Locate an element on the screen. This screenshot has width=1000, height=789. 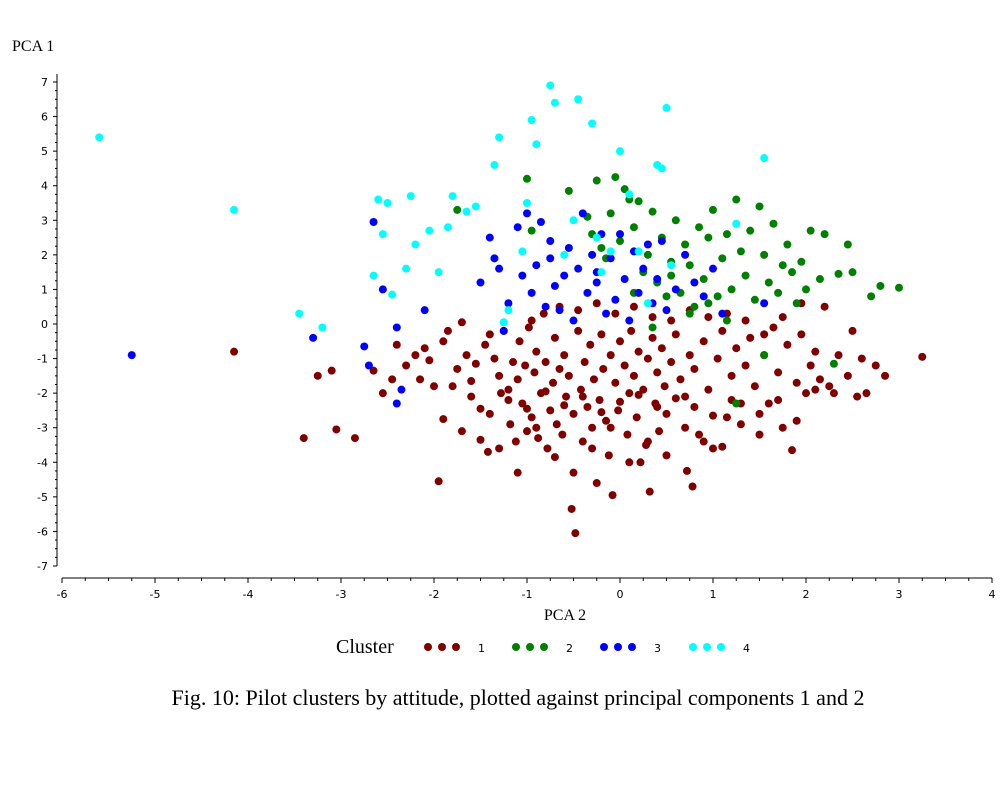
x-tick-label: -3 is located at coordinates (341, 594).